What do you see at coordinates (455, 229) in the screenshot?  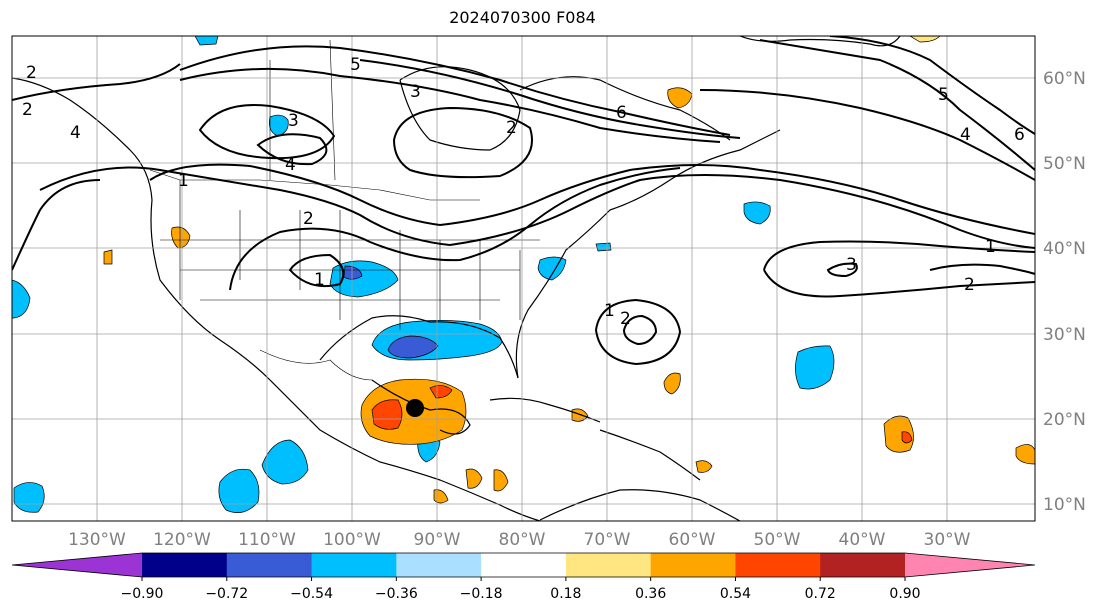 I see `contour-2-low` at bounding box center [455, 229].